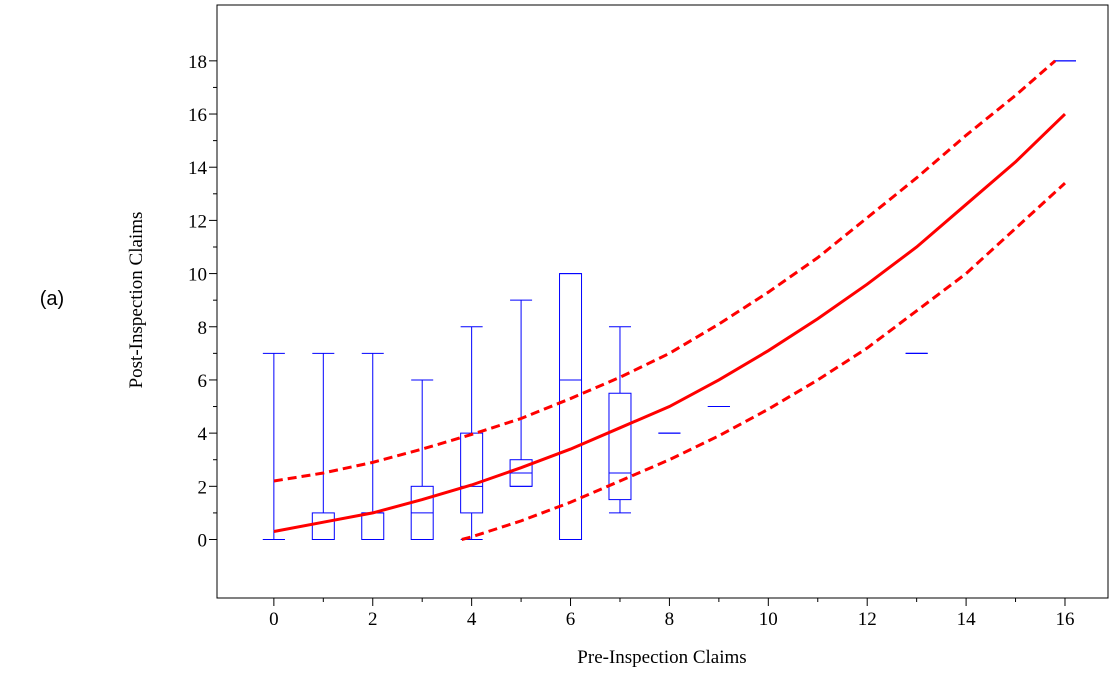 The width and height of the screenshot is (1112, 673). Describe the element at coordinates (373, 619) in the screenshot. I see `x-tick-label: 2` at that location.